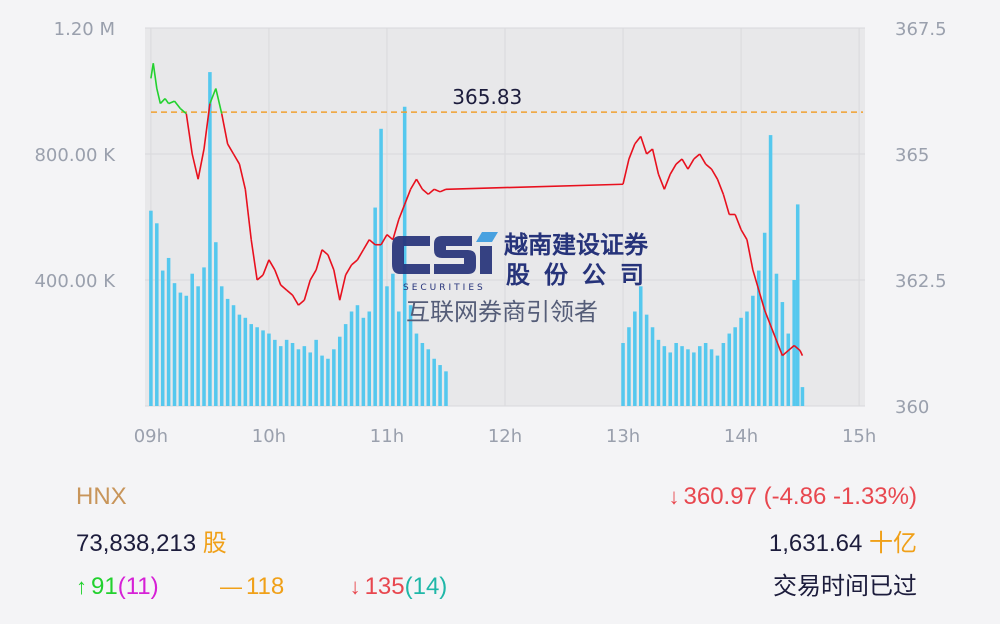  Describe the element at coordinates (815, 543) in the screenshot. I see `total-turnover: 1,631.64` at that location.